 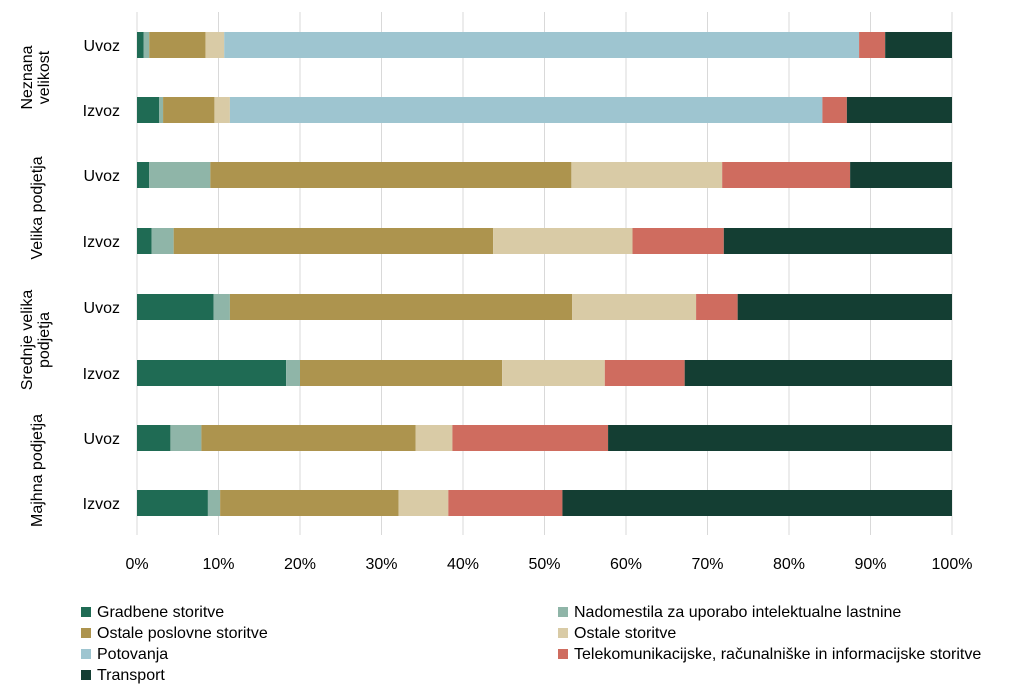 I want to click on group-label: Srednje velika, so click(x=27, y=340).